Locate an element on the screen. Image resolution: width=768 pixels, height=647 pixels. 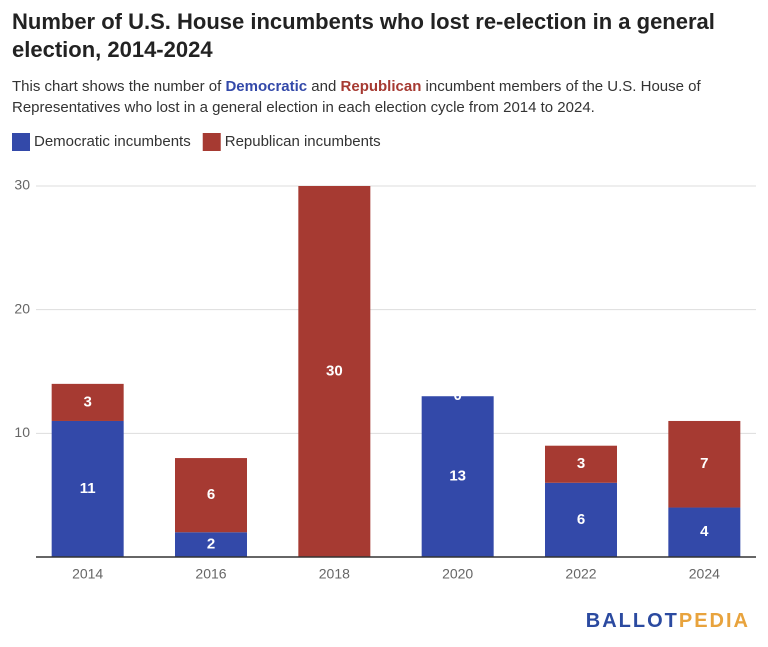
y-tick-label: 20 is located at coordinates (22, 308).